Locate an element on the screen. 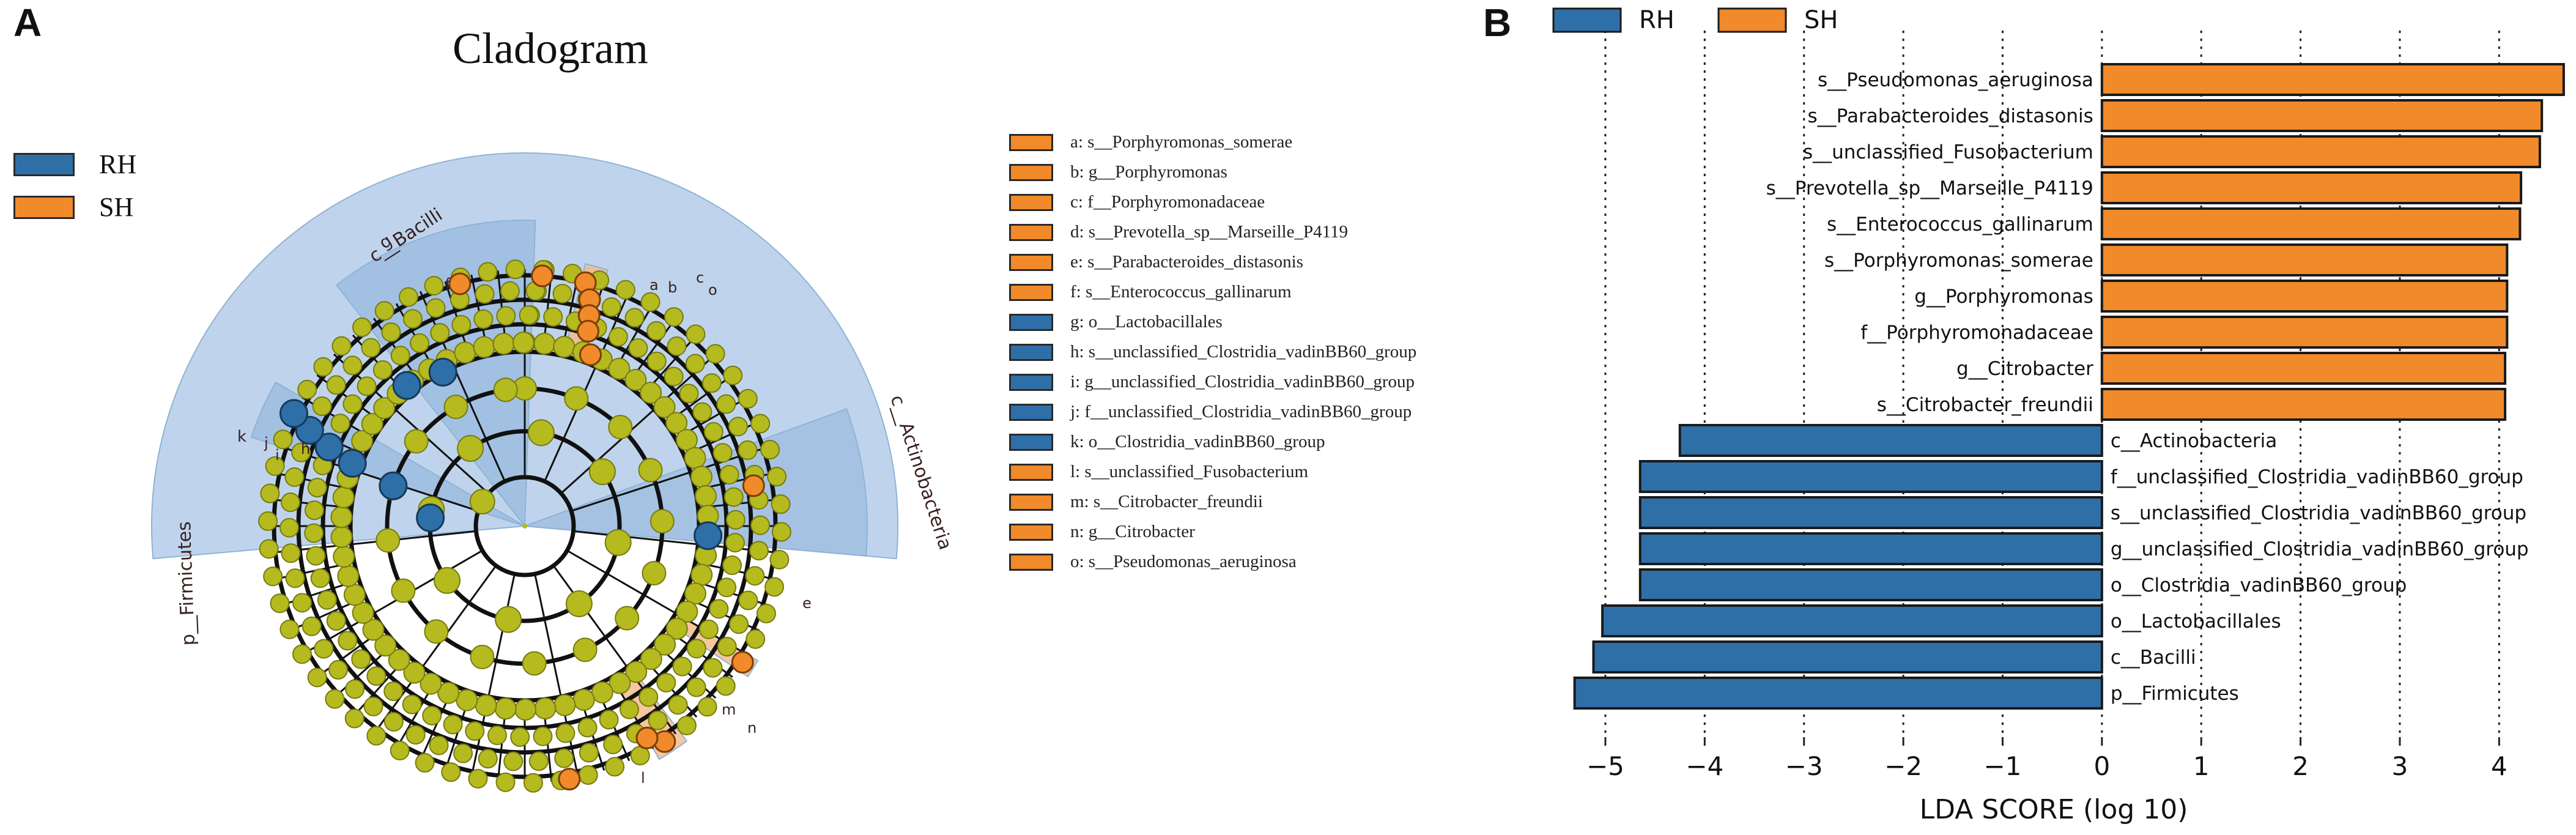  key-label: l: s__unclassified_Fusobacterium is located at coordinates (1189, 471).